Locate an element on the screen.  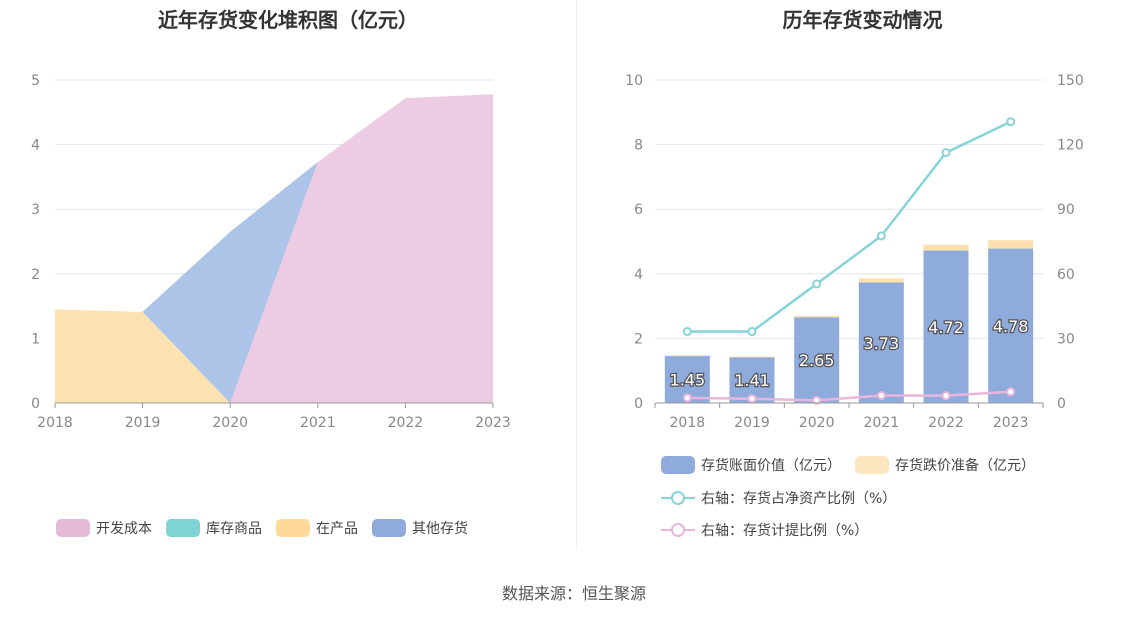
legend-label-book-value: 存货账面价值（亿元） is located at coordinates (771, 466).